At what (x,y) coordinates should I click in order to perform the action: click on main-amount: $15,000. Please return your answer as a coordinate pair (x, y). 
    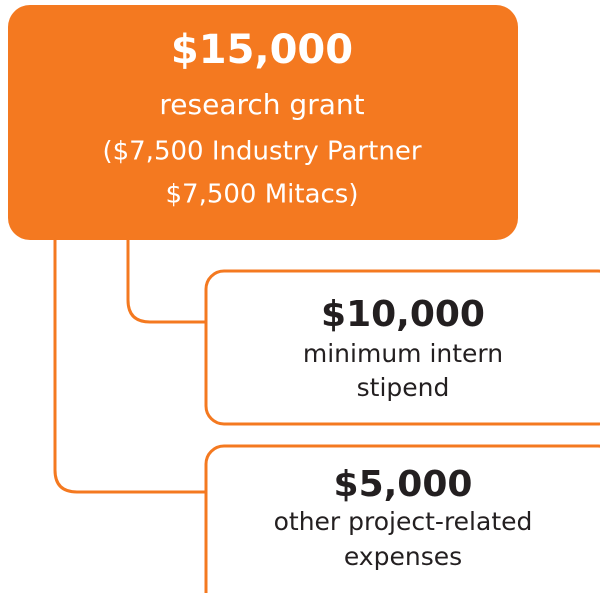
    Looking at the image, I should click on (262, 50).